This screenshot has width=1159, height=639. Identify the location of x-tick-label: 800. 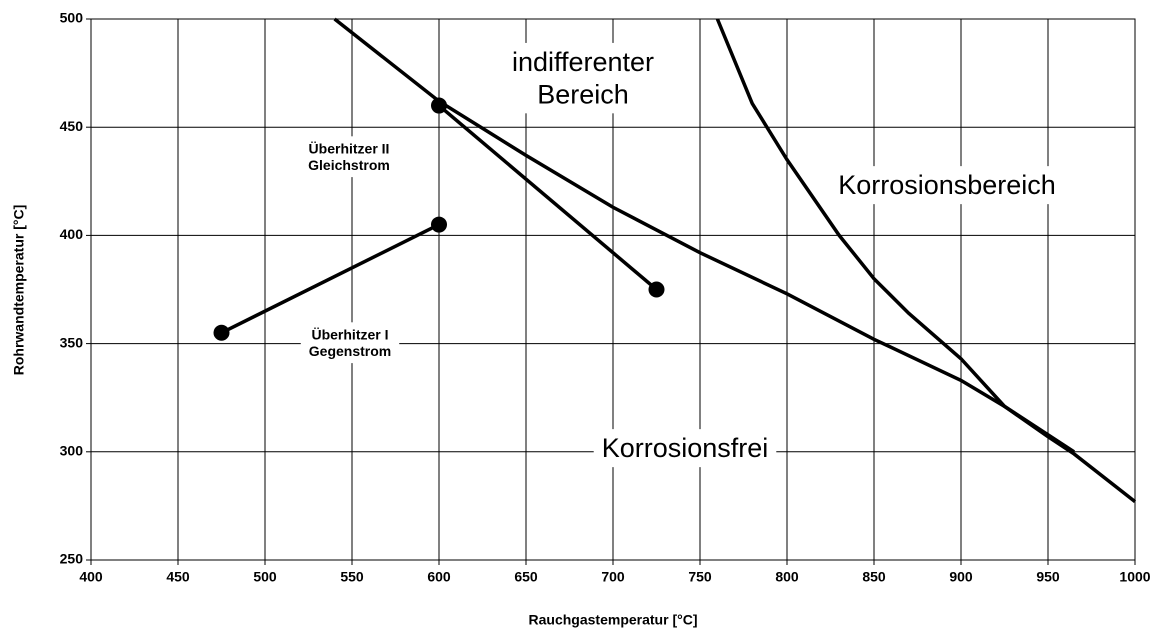
(787, 577).